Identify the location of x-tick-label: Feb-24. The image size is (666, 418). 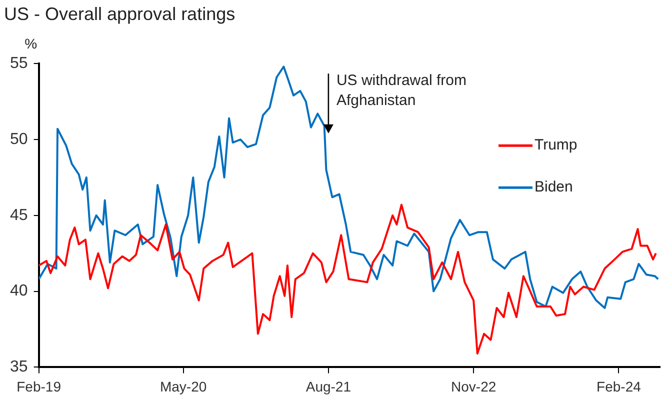
(619, 386).